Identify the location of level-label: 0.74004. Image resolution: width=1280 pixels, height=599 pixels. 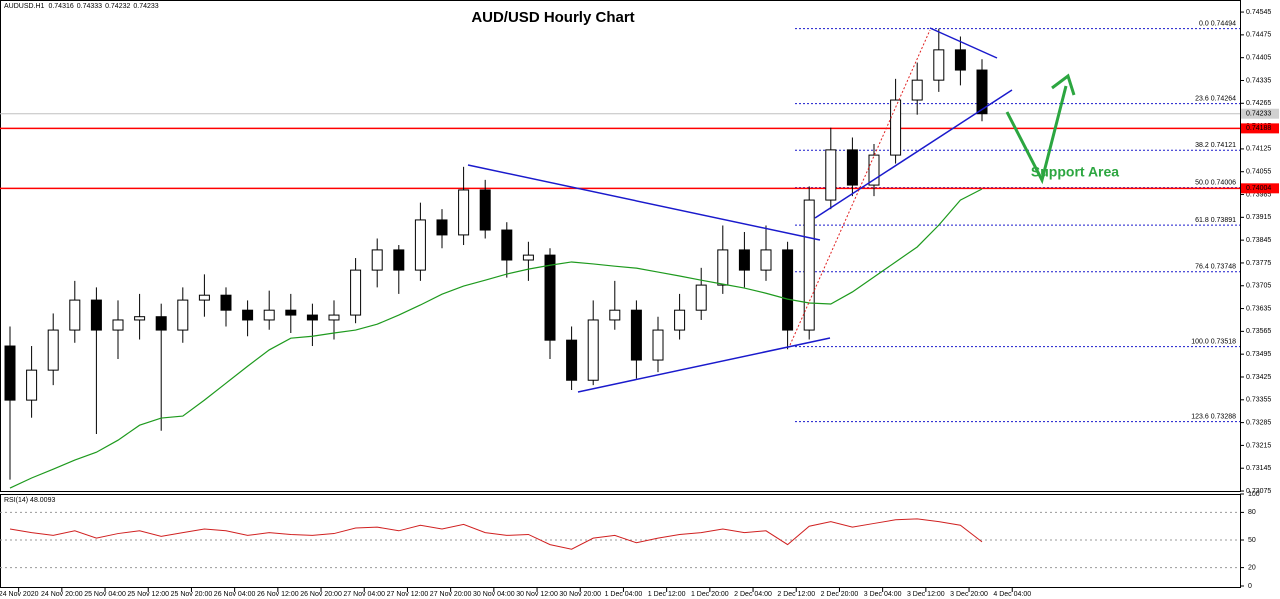
(1258, 188).